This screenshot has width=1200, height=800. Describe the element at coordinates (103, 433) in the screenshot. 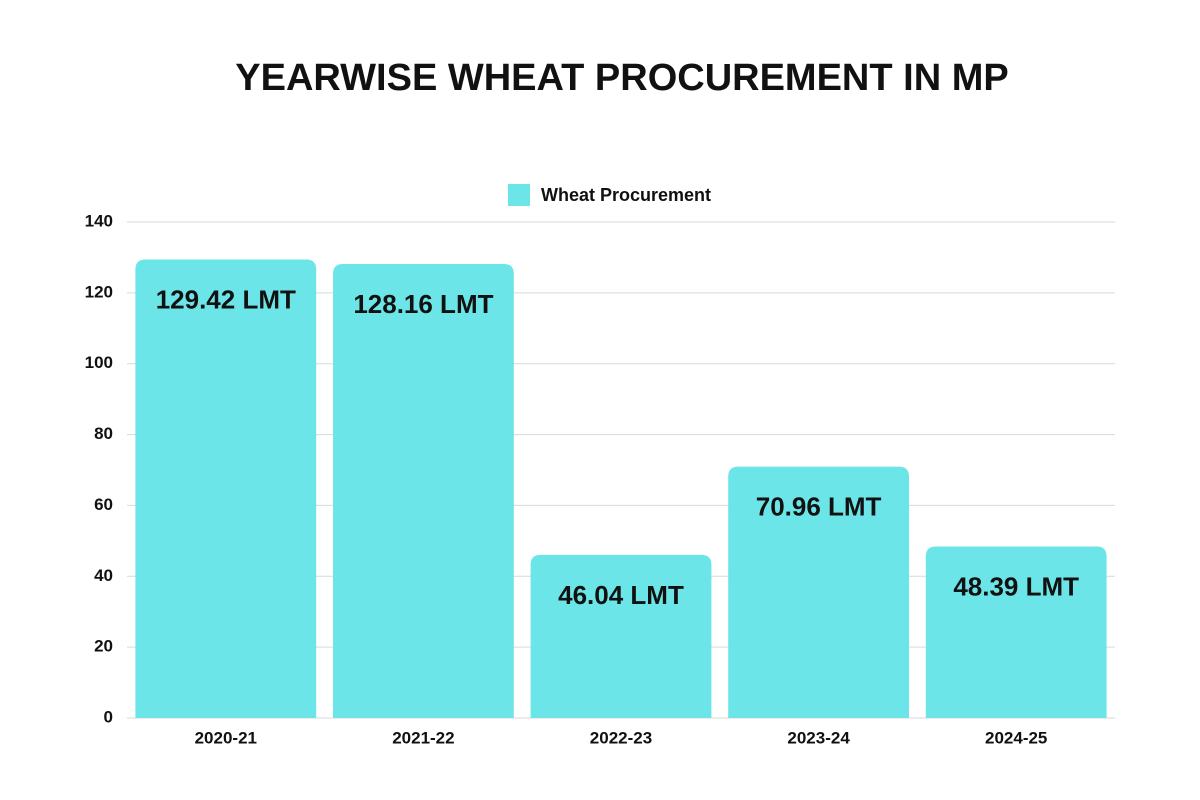

I see `y-tick-label: 80` at that location.